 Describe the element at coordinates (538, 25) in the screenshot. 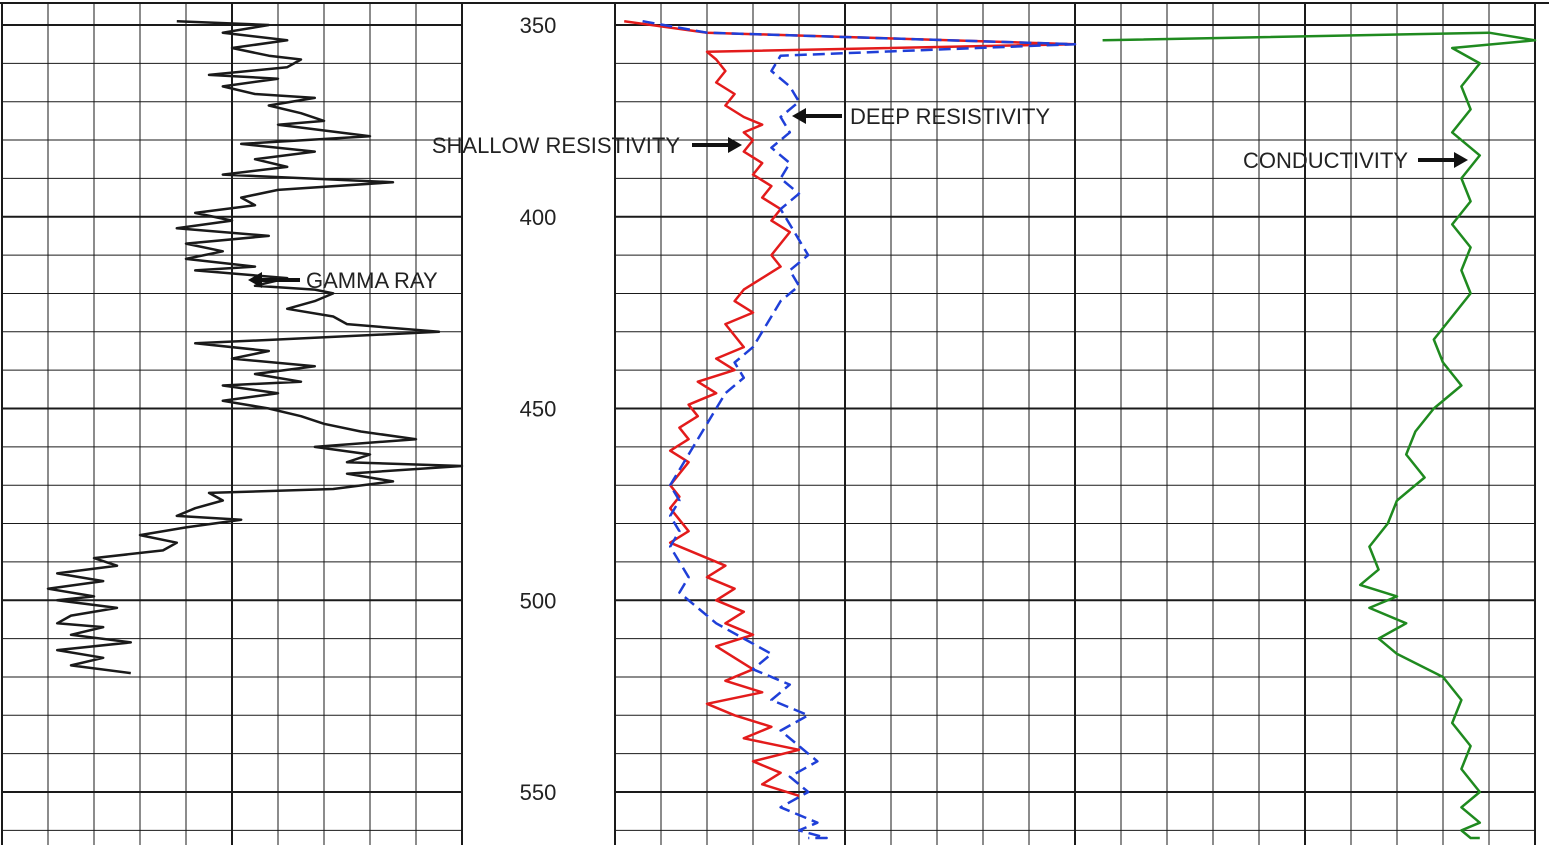

I see `depth-tick-label: 350` at that location.